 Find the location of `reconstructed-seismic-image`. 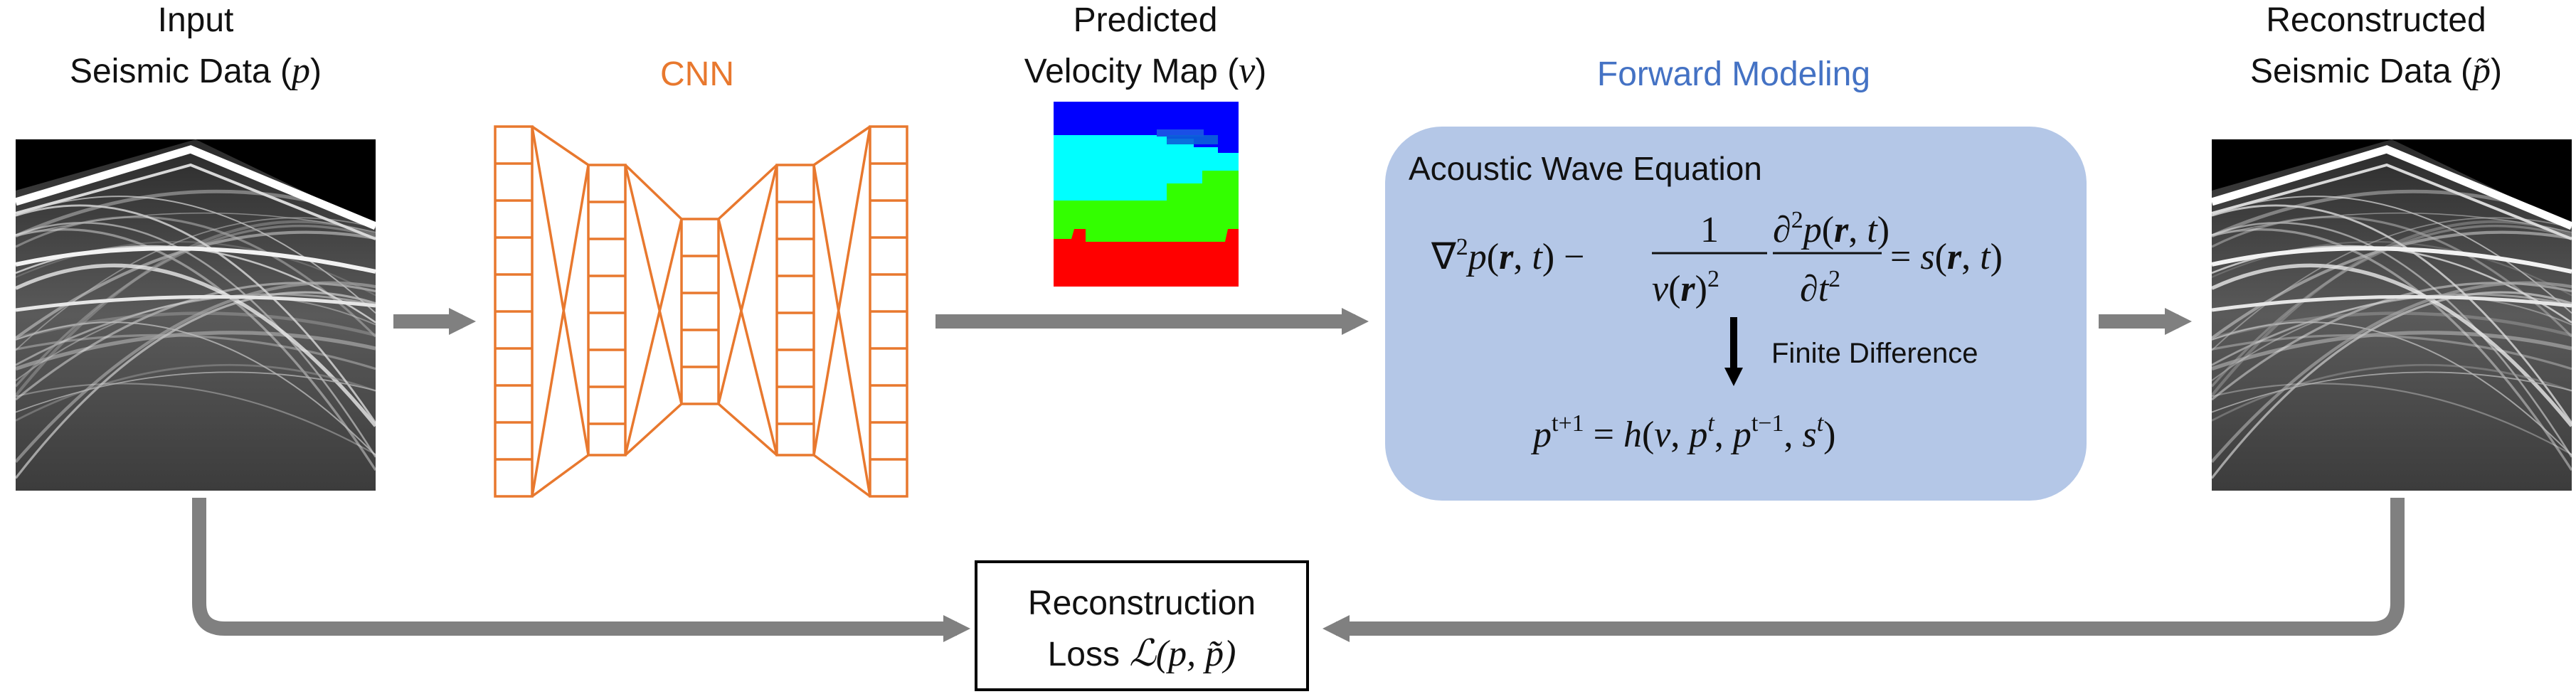

reconstructed-seismic-image is located at coordinates (2392, 315).